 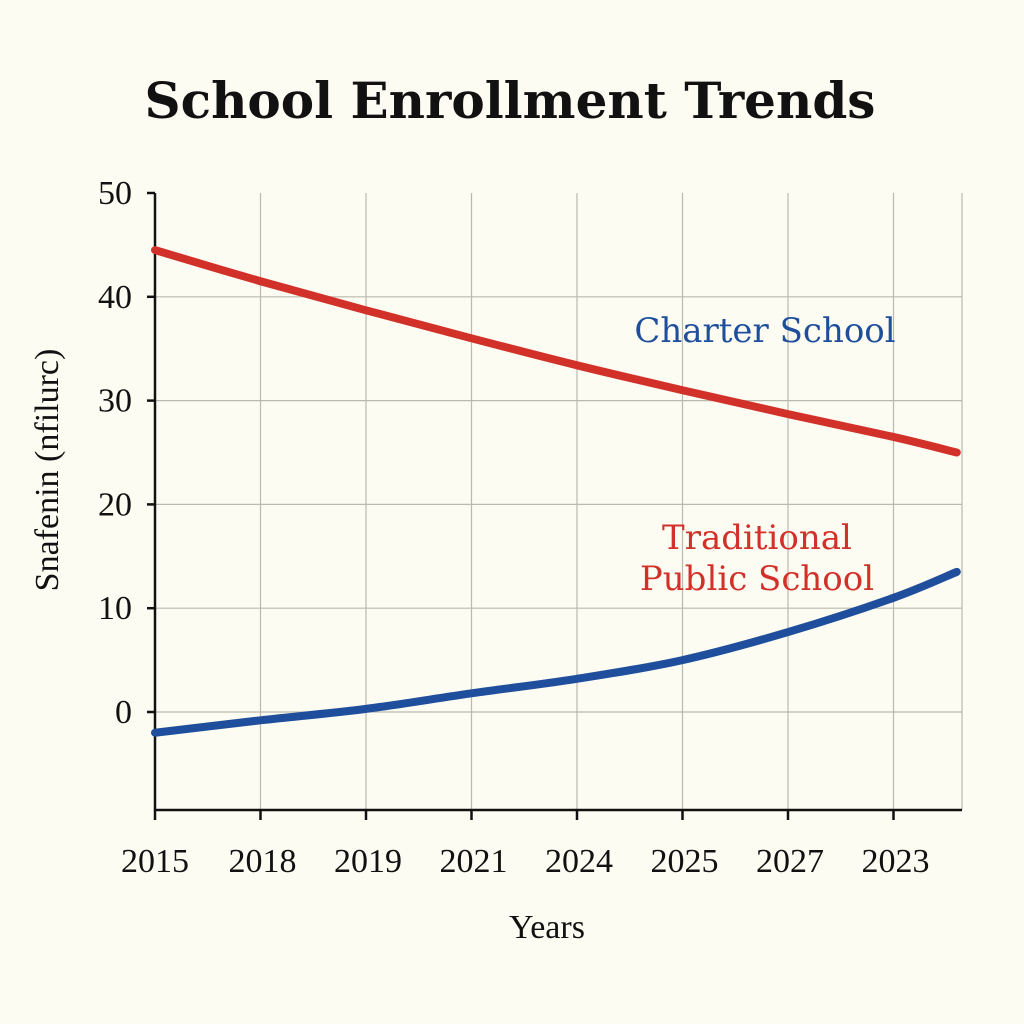 What do you see at coordinates (123, 712) in the screenshot?
I see `y-tick-label: 0` at bounding box center [123, 712].